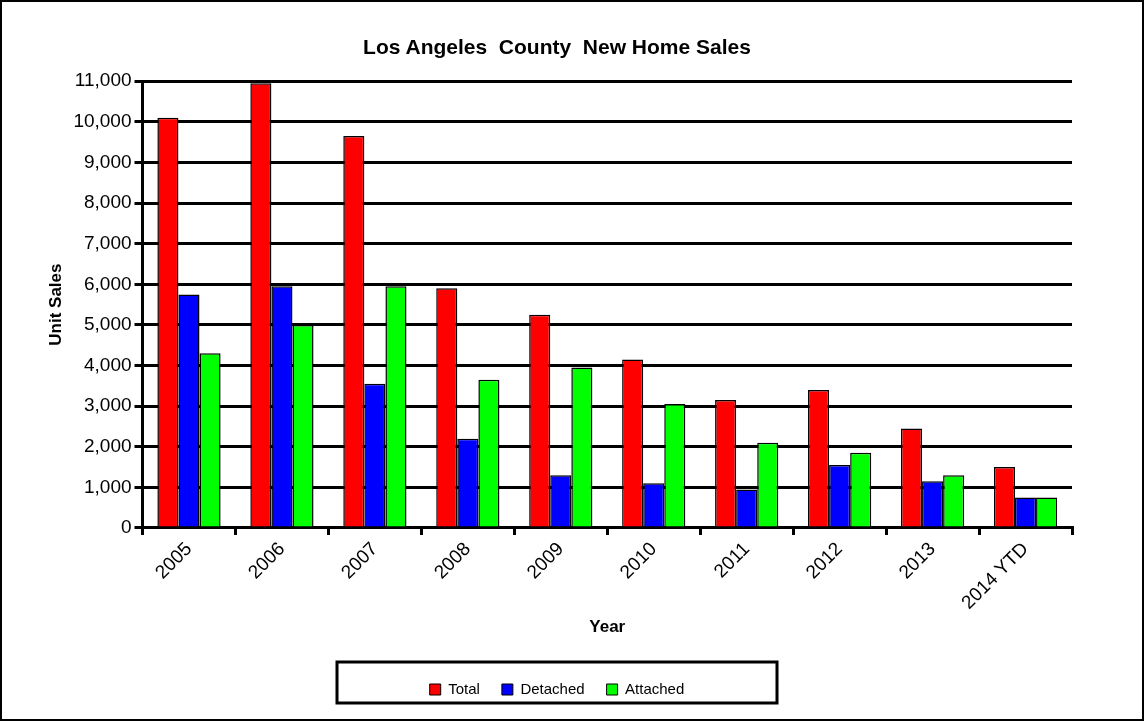 The height and width of the screenshot is (723, 1146). I want to click on y-tick-label: 2,000, so click(107, 445).